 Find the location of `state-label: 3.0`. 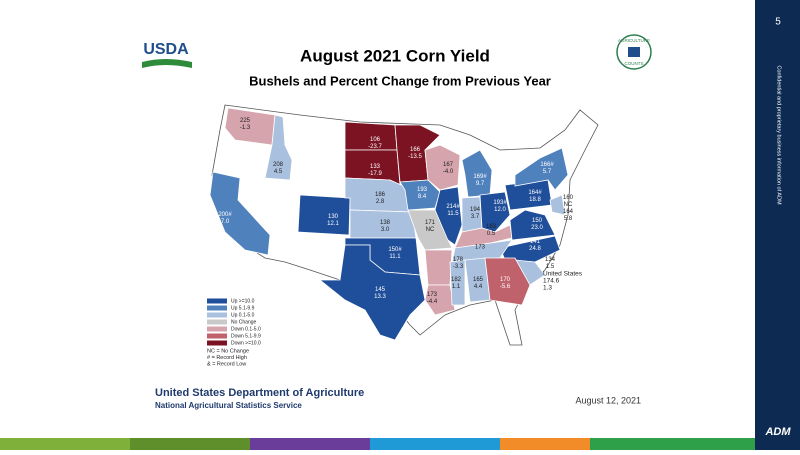

state-label: 3.0 is located at coordinates (385, 230).